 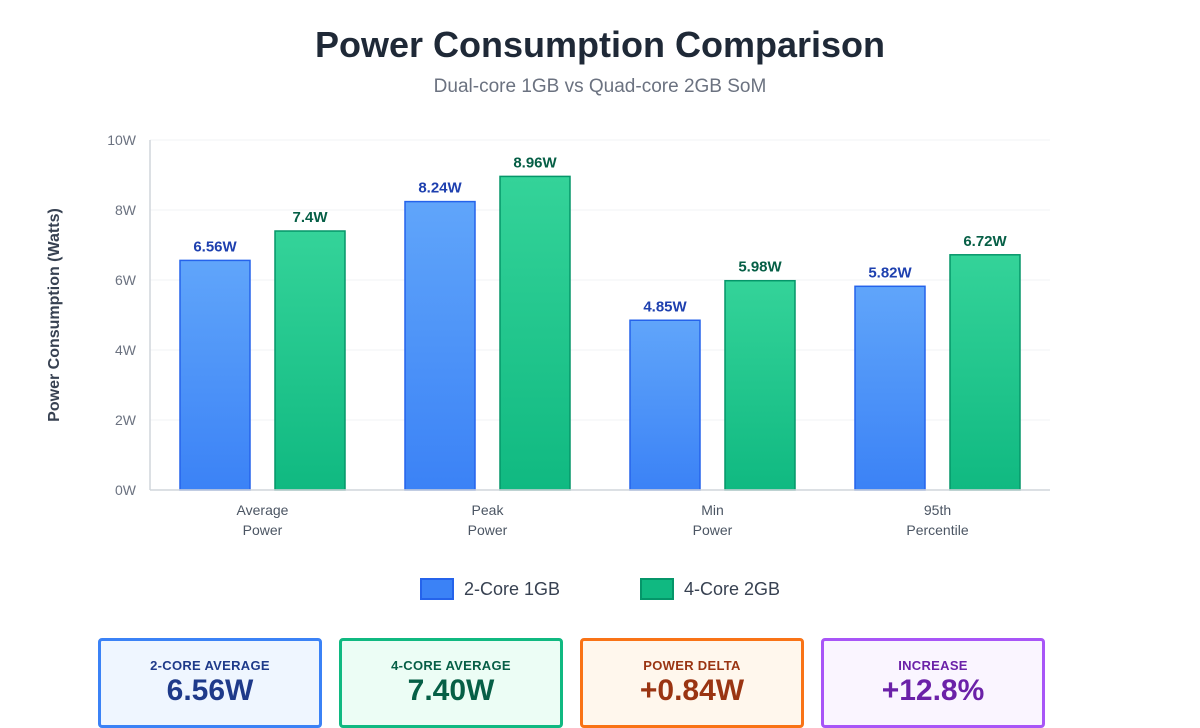 What do you see at coordinates (54, 315) in the screenshot?
I see `y-axis-label: Power Consumption (Watts)` at bounding box center [54, 315].